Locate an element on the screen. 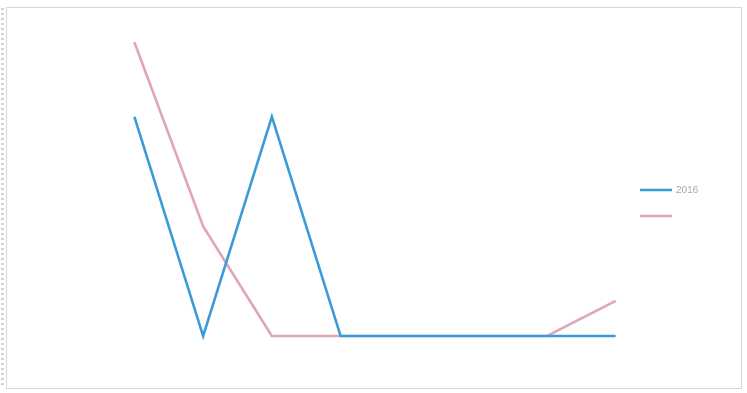  legend-label-0: 2016 is located at coordinates (687, 190).